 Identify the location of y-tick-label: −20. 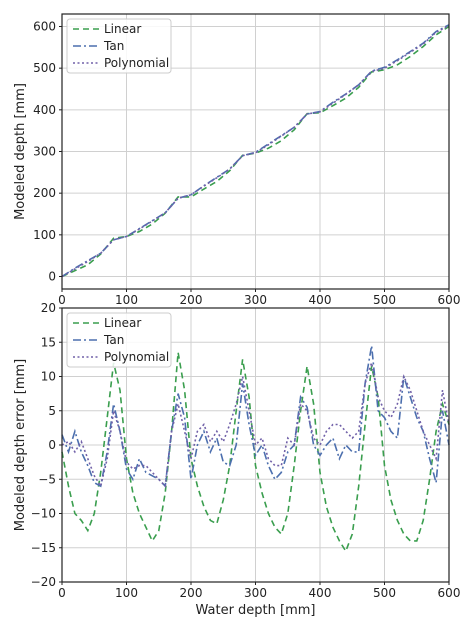
(43, 582).